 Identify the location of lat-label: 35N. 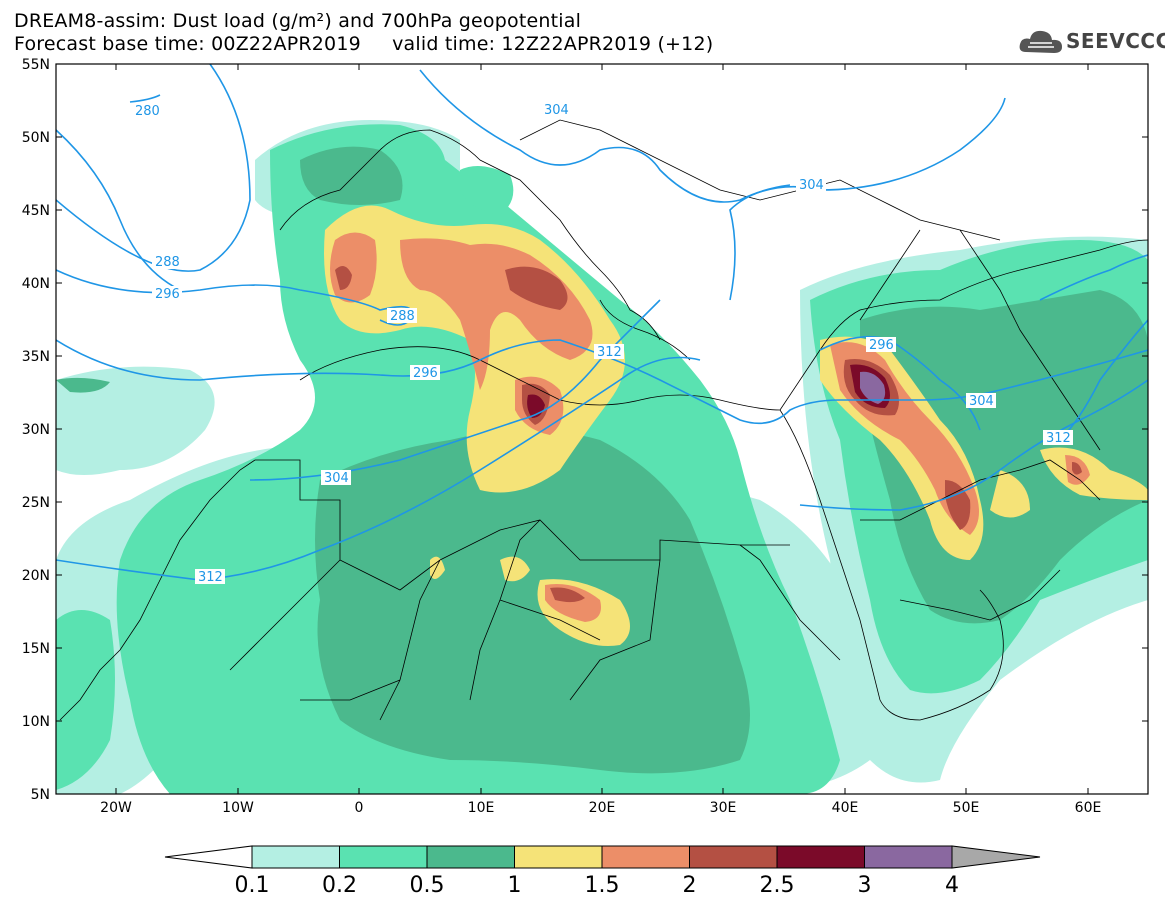
(36, 357).